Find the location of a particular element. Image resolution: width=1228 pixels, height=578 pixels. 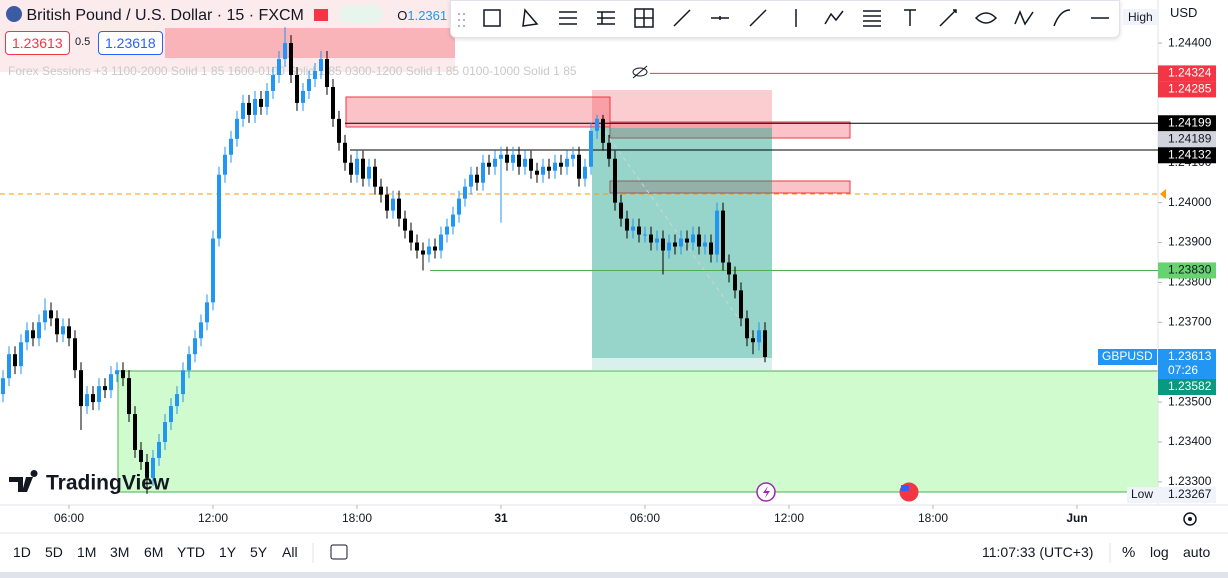

range-button: 5Y is located at coordinates (259, 552).